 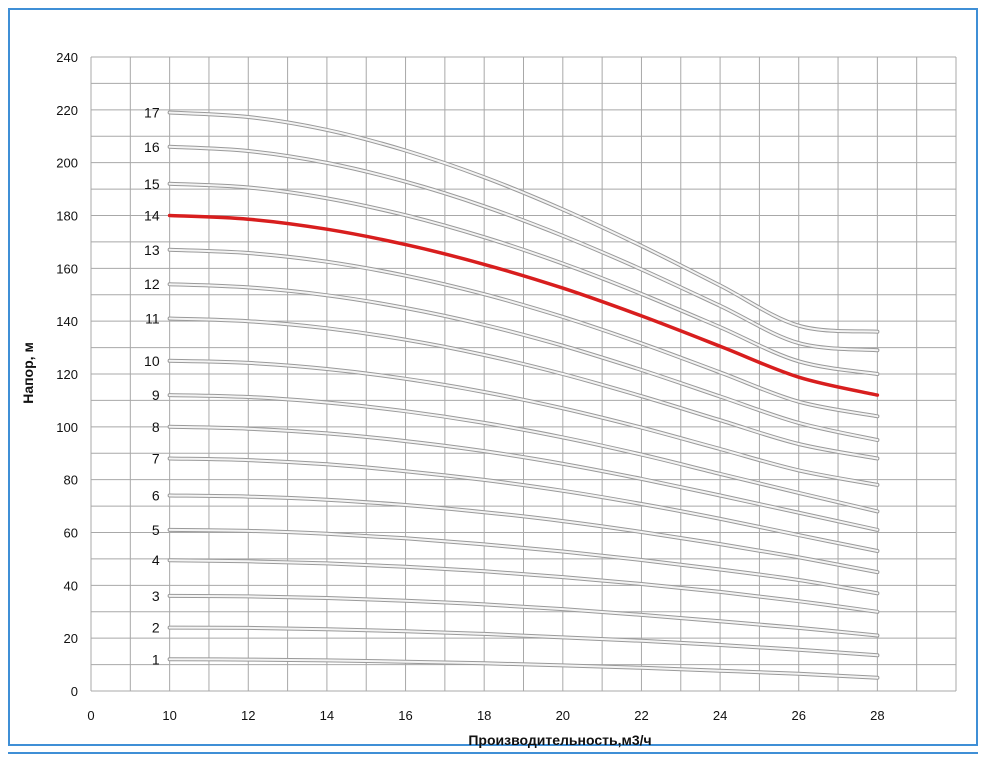 I want to click on series-label-13: 13, so click(x=152, y=250).